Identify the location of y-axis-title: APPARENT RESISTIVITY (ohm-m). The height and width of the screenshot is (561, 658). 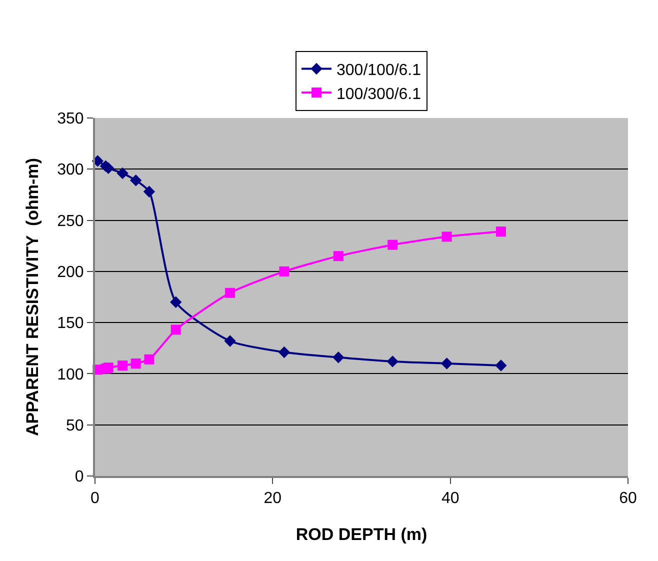
(32, 297).